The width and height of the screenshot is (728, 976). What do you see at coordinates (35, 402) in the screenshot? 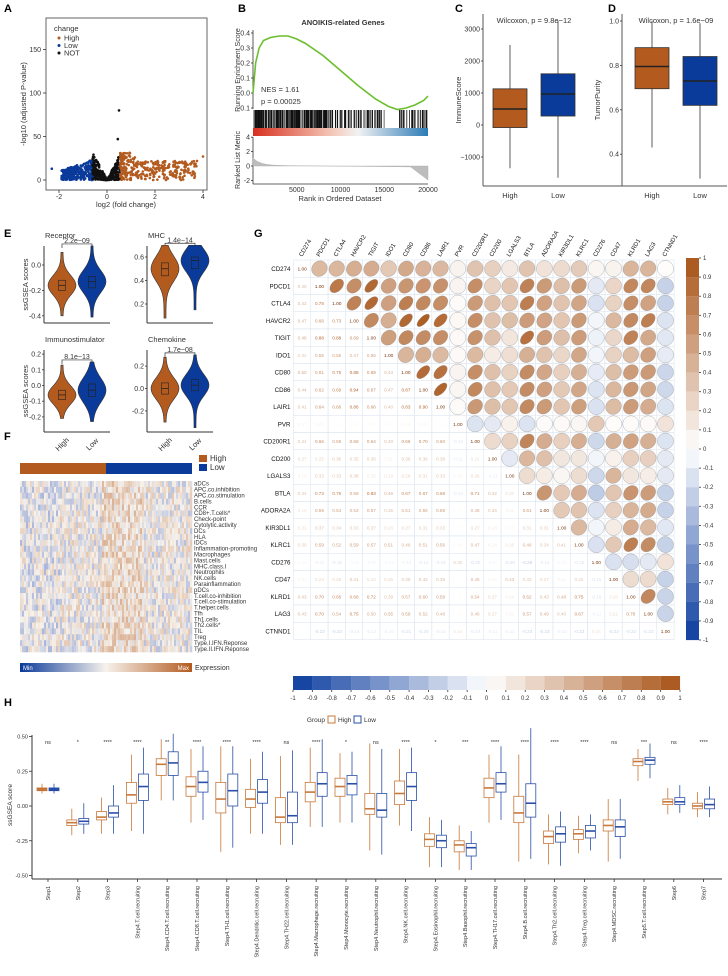
I see `y-tick-label: -0.1` at bounding box center [35, 402].